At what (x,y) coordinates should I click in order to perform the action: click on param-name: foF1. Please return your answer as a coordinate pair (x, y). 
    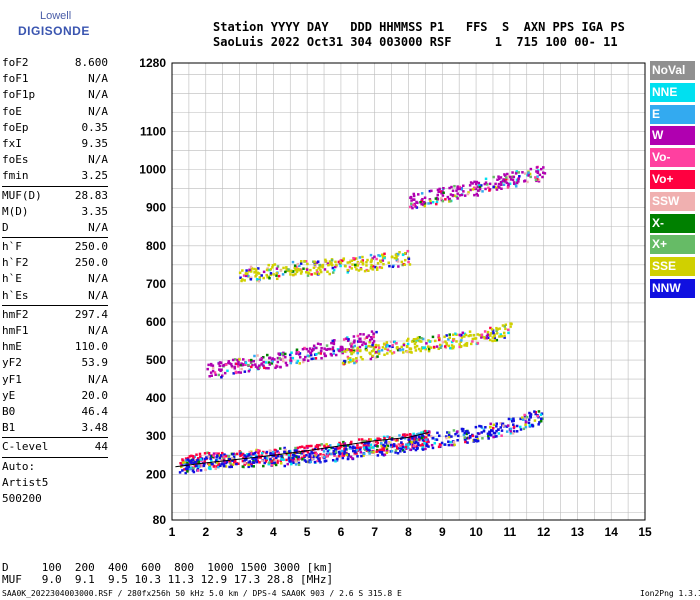
    Looking at the image, I should click on (15, 79).